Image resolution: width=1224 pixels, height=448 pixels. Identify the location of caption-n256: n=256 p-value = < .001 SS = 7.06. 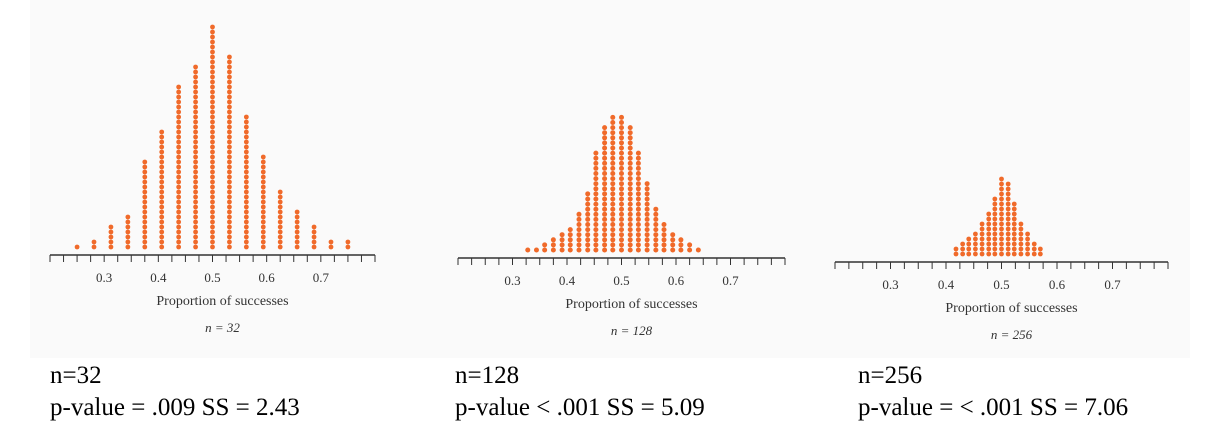
(993, 392).